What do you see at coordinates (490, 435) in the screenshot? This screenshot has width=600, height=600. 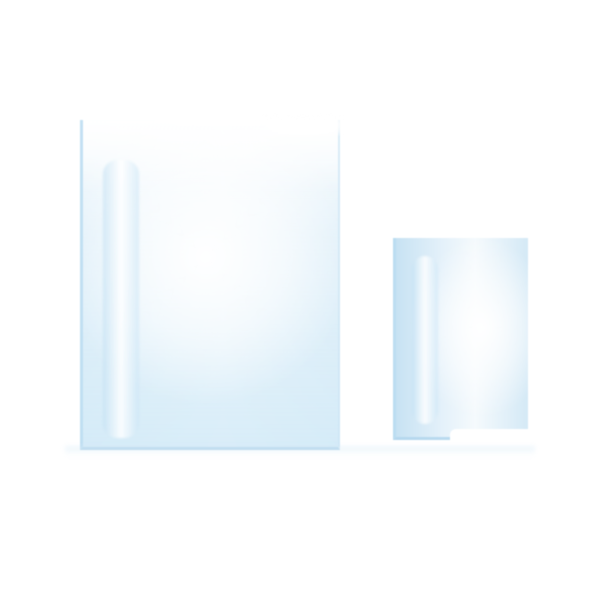 I see `short-panel-base-notch` at bounding box center [490, 435].